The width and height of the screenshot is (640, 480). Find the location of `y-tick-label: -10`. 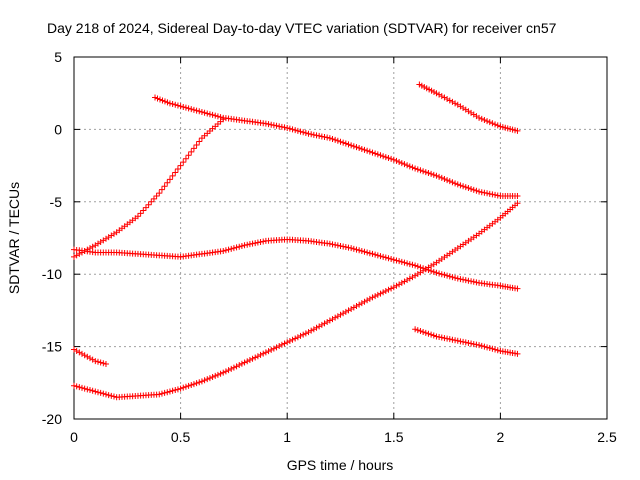

y-tick-label: -10 is located at coordinates (52, 274).